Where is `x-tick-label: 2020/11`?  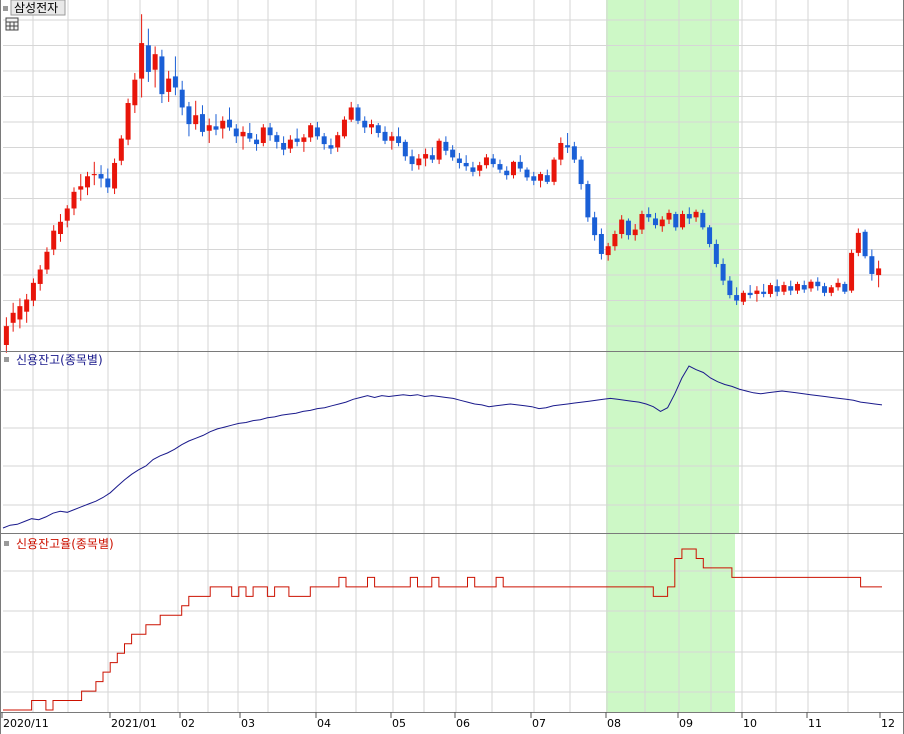 x-tick-label: 2020/11 is located at coordinates (26, 723).